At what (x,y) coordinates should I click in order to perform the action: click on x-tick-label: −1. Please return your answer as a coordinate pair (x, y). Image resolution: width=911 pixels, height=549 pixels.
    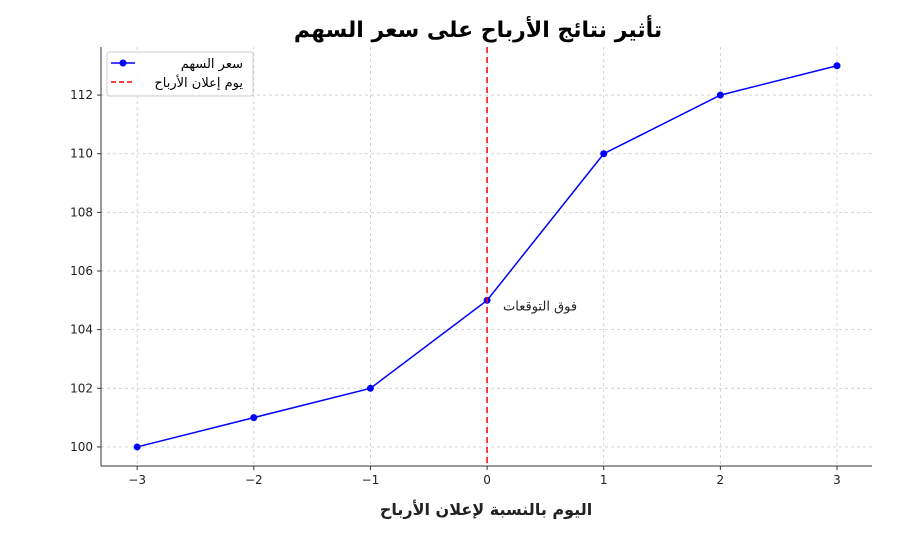
    Looking at the image, I should click on (371, 480).